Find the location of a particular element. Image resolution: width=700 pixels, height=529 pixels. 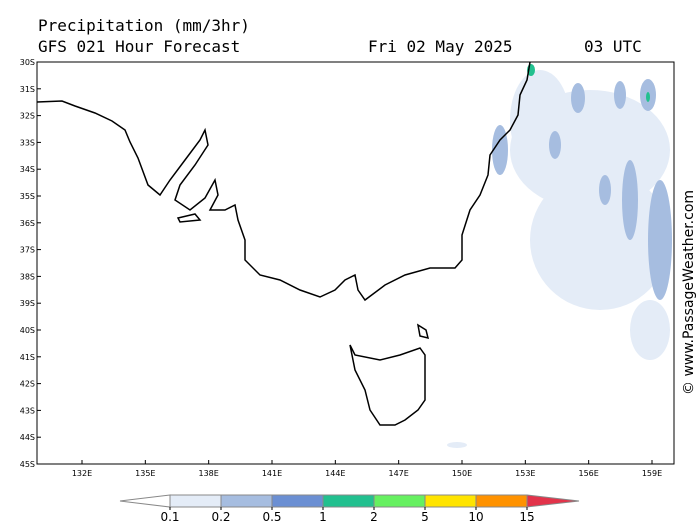

lon-label: 144E is located at coordinates (335, 473).